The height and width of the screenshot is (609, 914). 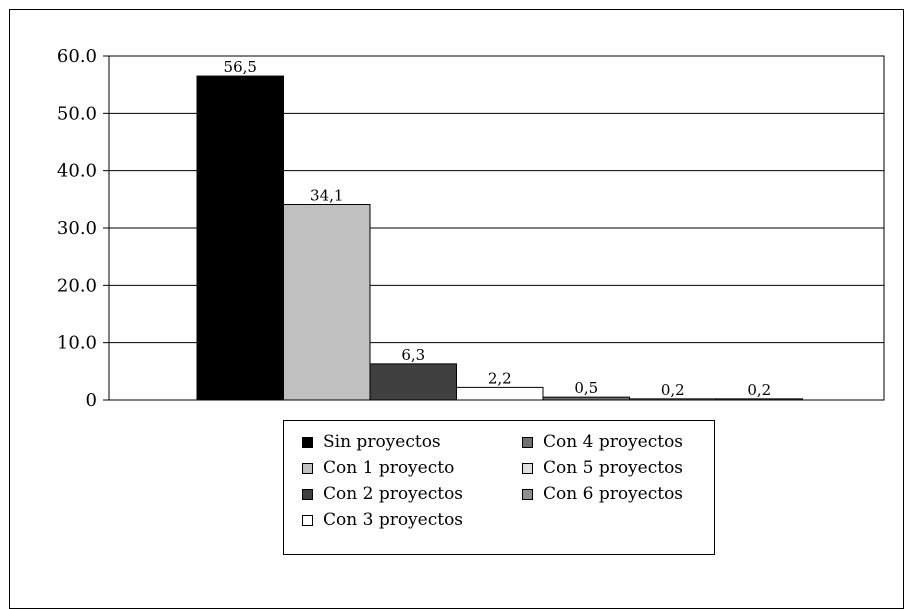 What do you see at coordinates (77, 56) in the screenshot?
I see `y-tick-label: 60.0` at bounding box center [77, 56].